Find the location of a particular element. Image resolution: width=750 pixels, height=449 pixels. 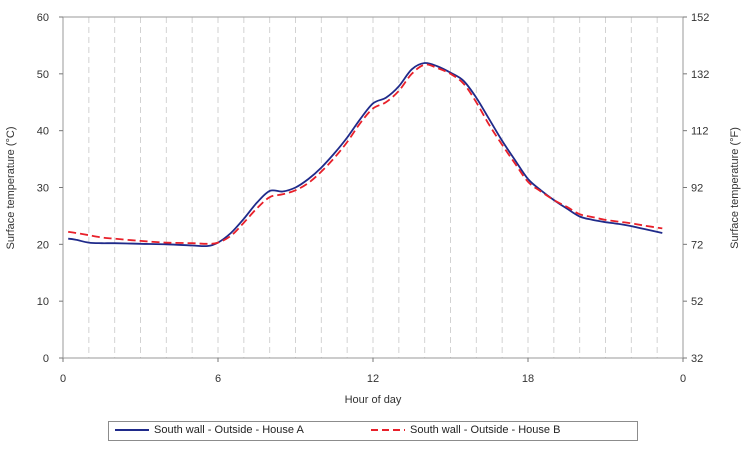

y-left-tick-label: 60 is located at coordinates (43, 18).